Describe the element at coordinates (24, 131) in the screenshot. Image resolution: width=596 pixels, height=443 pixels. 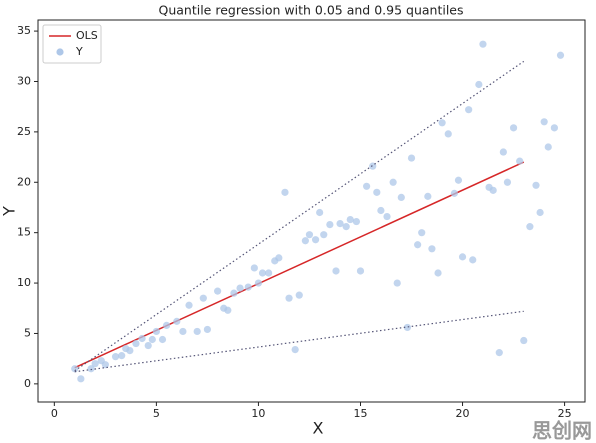
I see `y-tick-label: 25` at that location.